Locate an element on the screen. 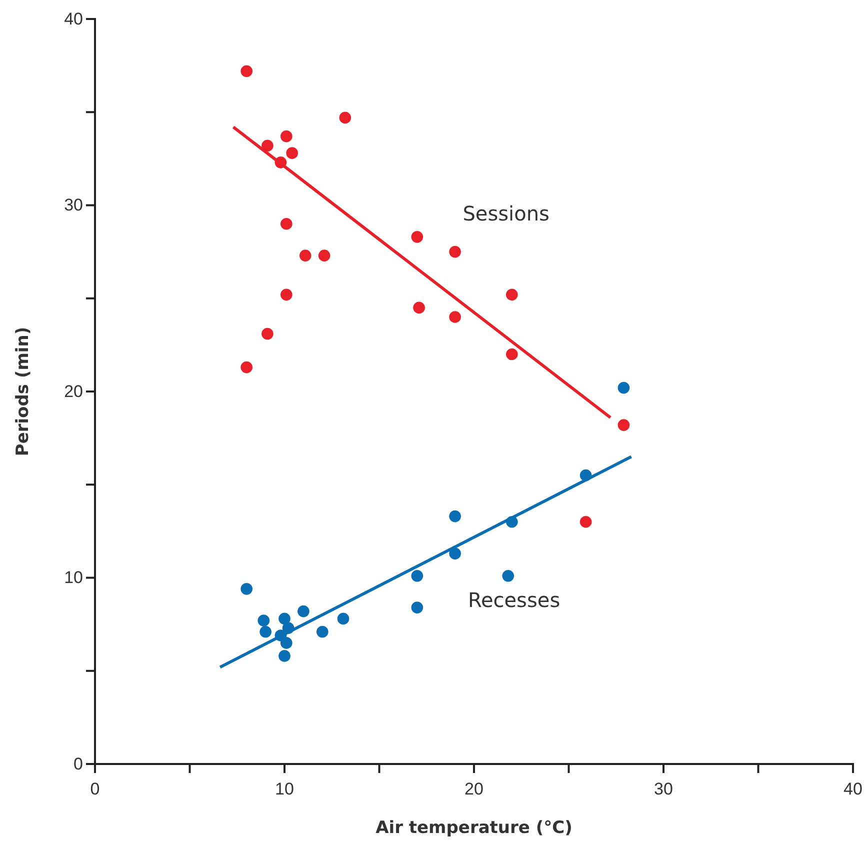  x-tick-label: 0 is located at coordinates (95, 789).